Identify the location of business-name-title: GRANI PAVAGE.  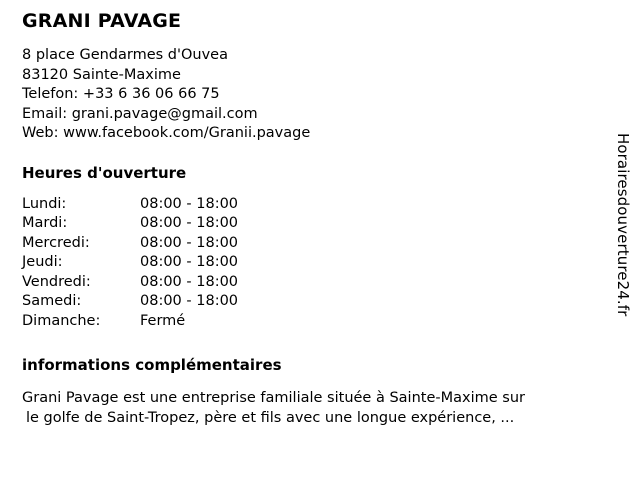
(102, 21).